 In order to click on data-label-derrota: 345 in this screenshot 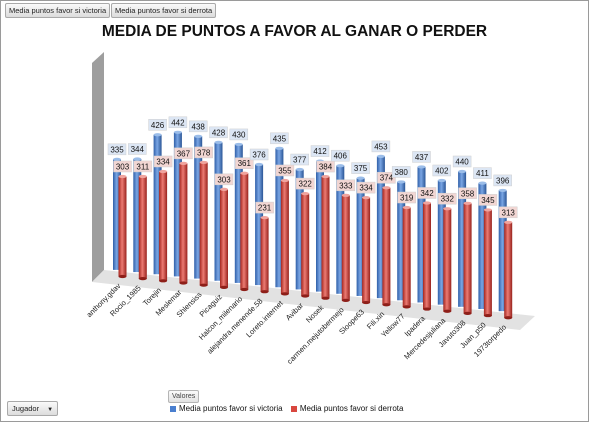, I will do `click(488, 200)`.